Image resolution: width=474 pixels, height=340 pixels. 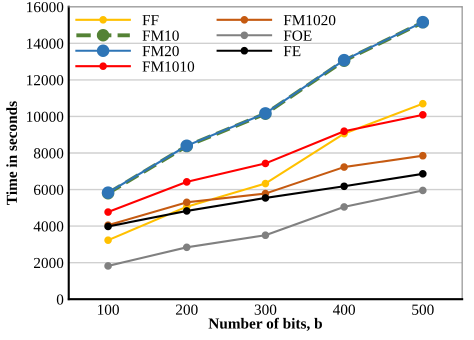 I want to click on y-axis-title: Time in seconds, so click(x=12, y=153).